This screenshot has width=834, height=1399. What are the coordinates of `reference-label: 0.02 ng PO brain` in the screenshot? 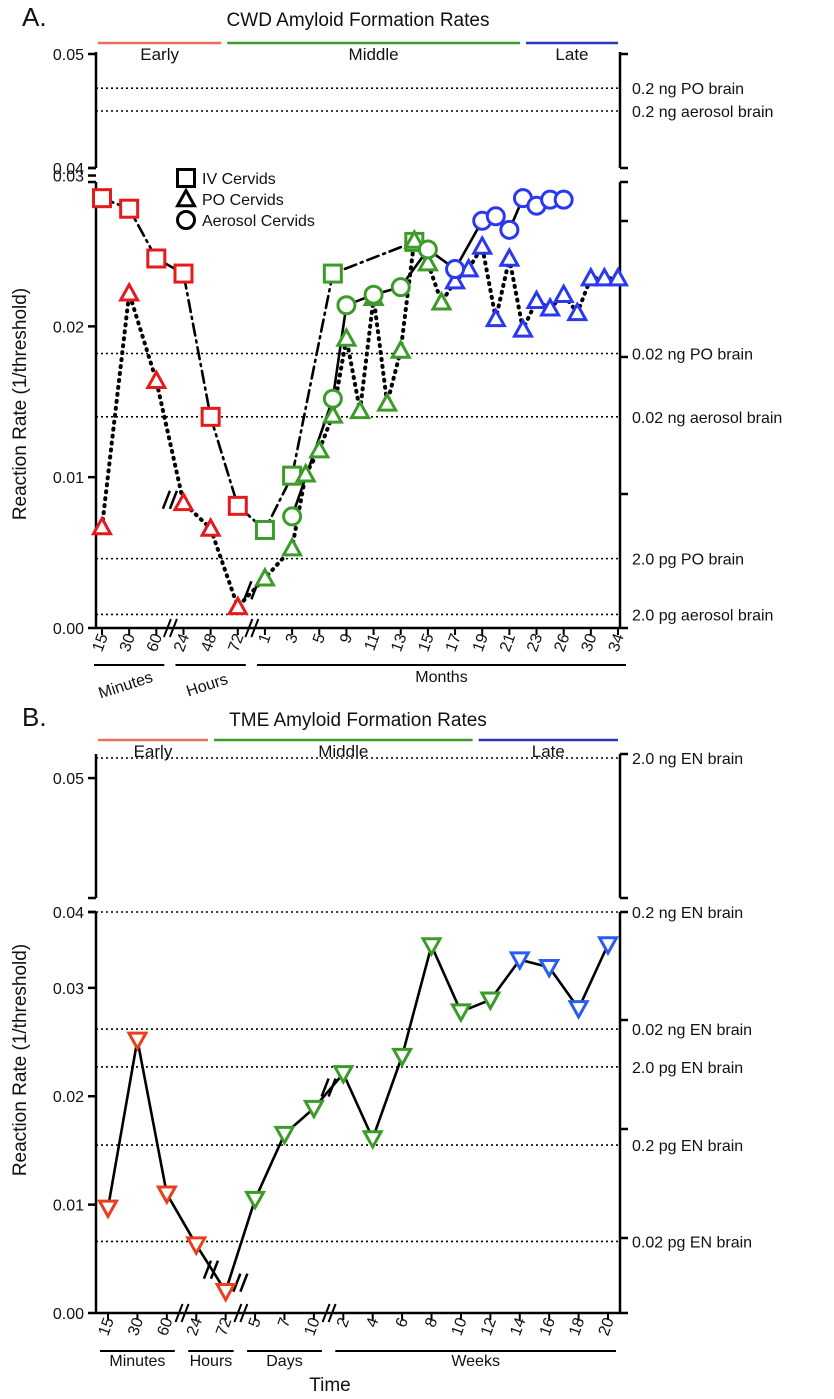 It's located at (692, 355).